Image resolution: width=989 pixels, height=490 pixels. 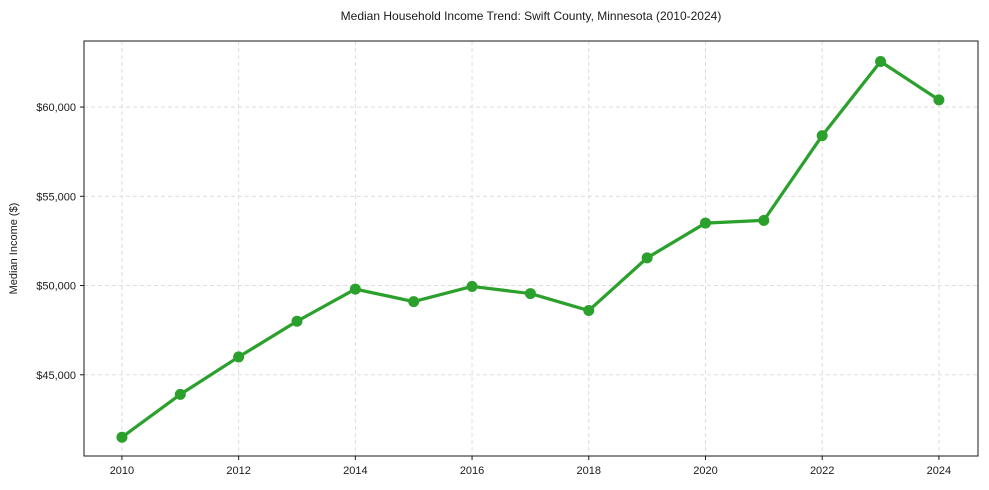 What do you see at coordinates (822, 471) in the screenshot?
I see `x-tick-label: 2022` at bounding box center [822, 471].